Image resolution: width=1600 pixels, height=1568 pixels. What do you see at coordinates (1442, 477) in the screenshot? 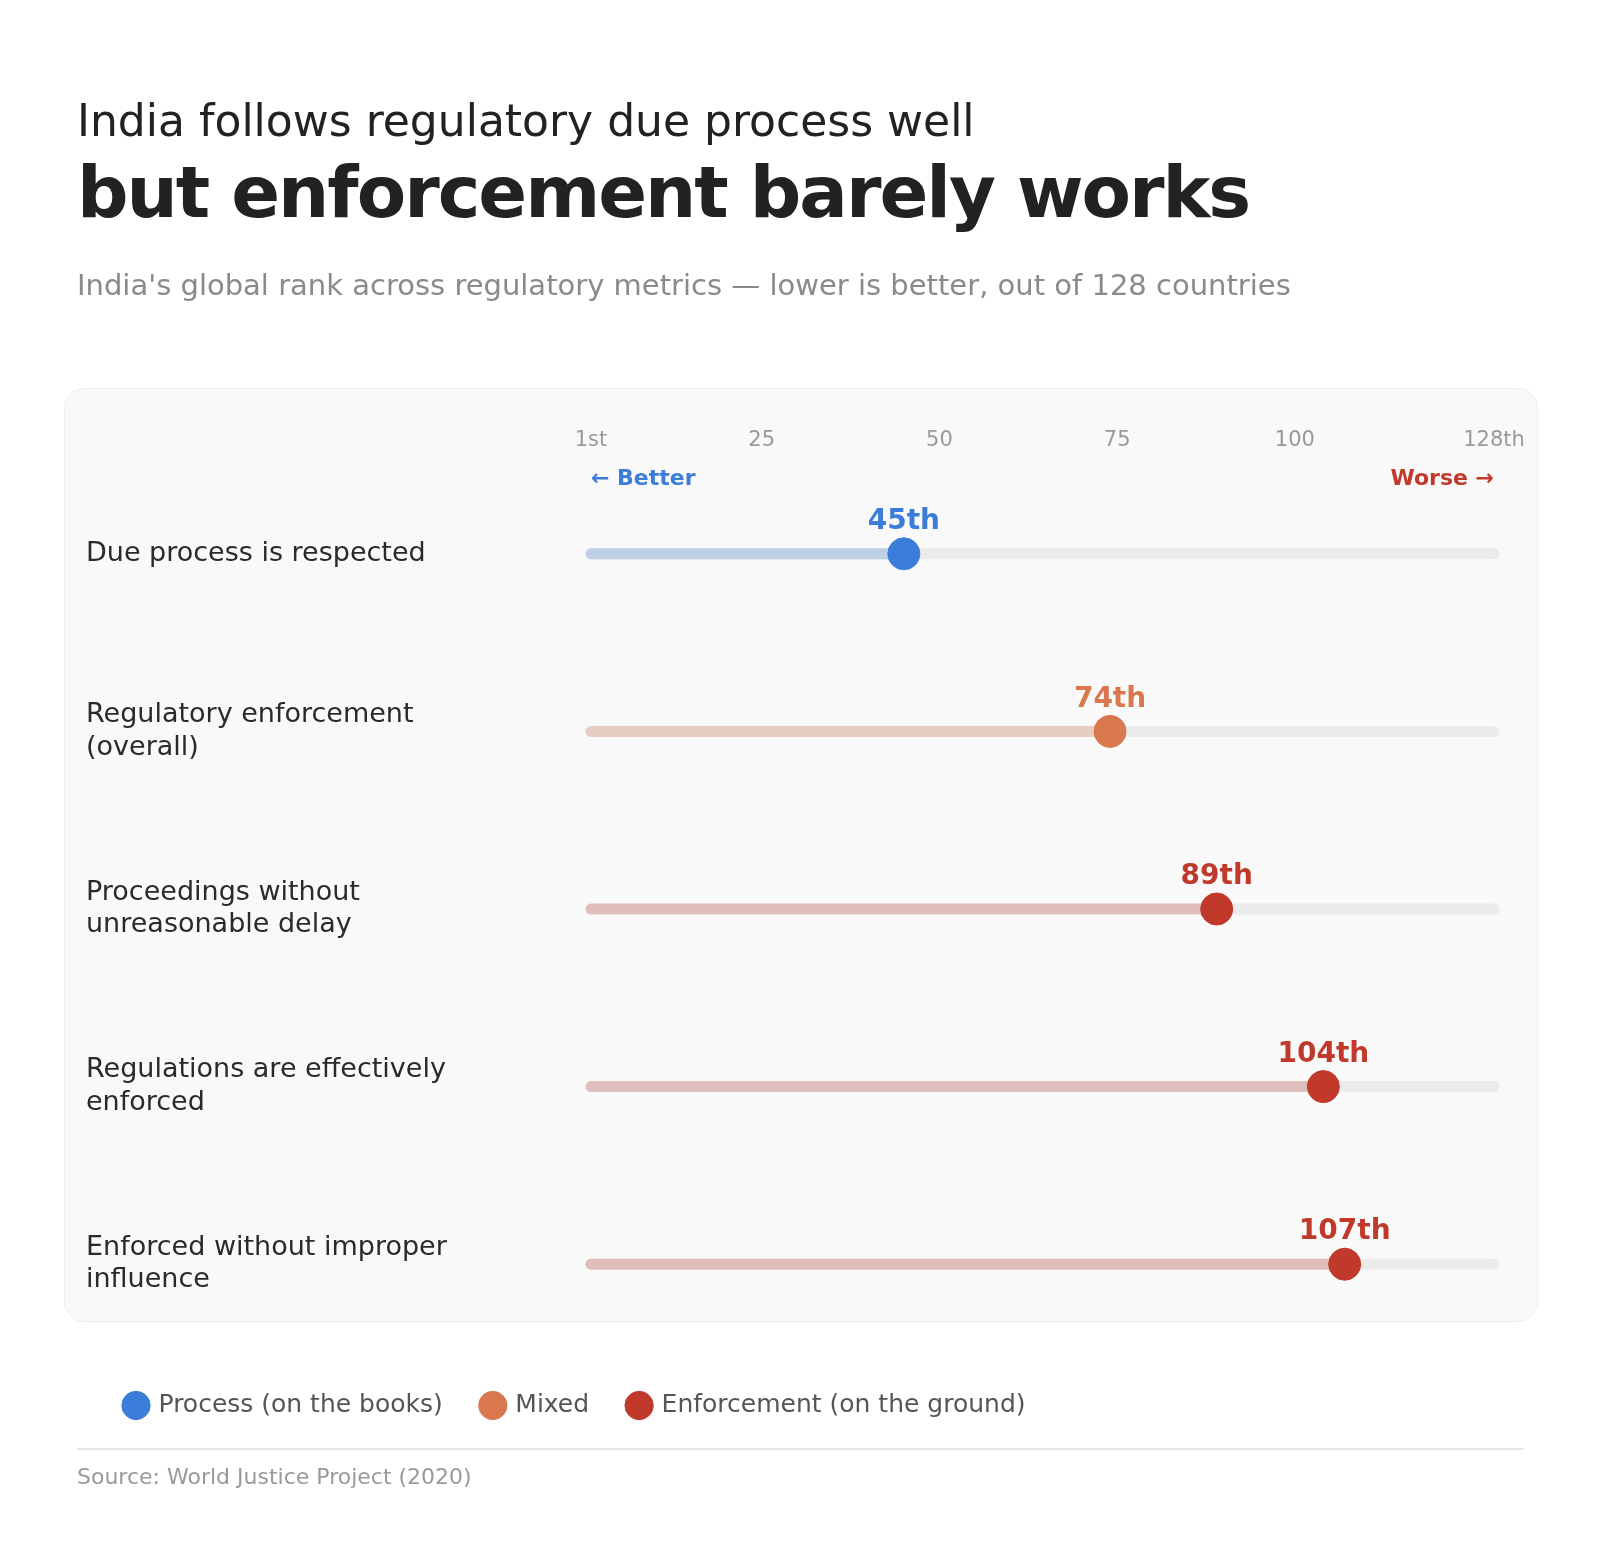
I see `annotation: Worse →` at bounding box center [1442, 477].